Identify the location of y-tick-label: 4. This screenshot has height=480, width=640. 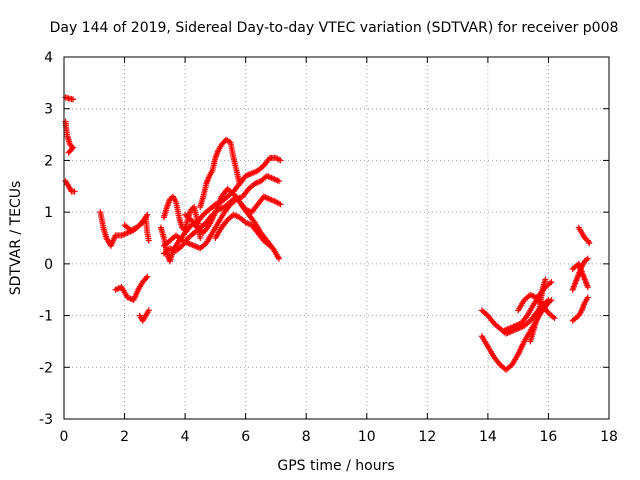
(48, 58).